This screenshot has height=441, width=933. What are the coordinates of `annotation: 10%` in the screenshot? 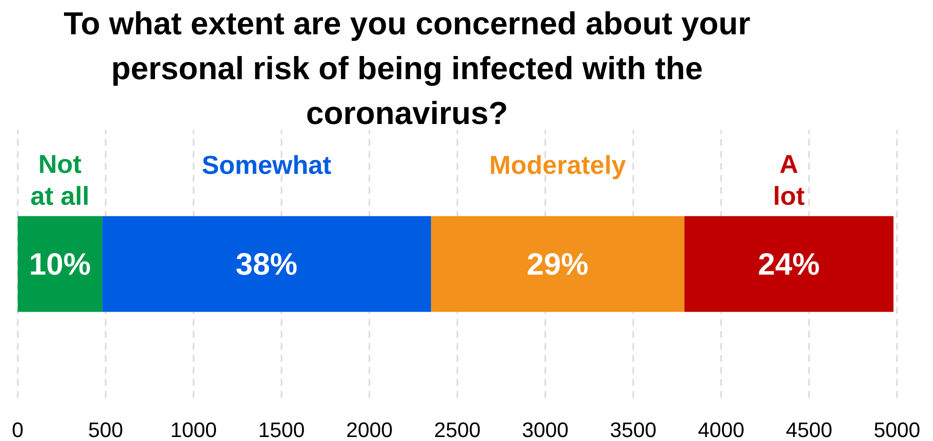 It's located at (60, 264).